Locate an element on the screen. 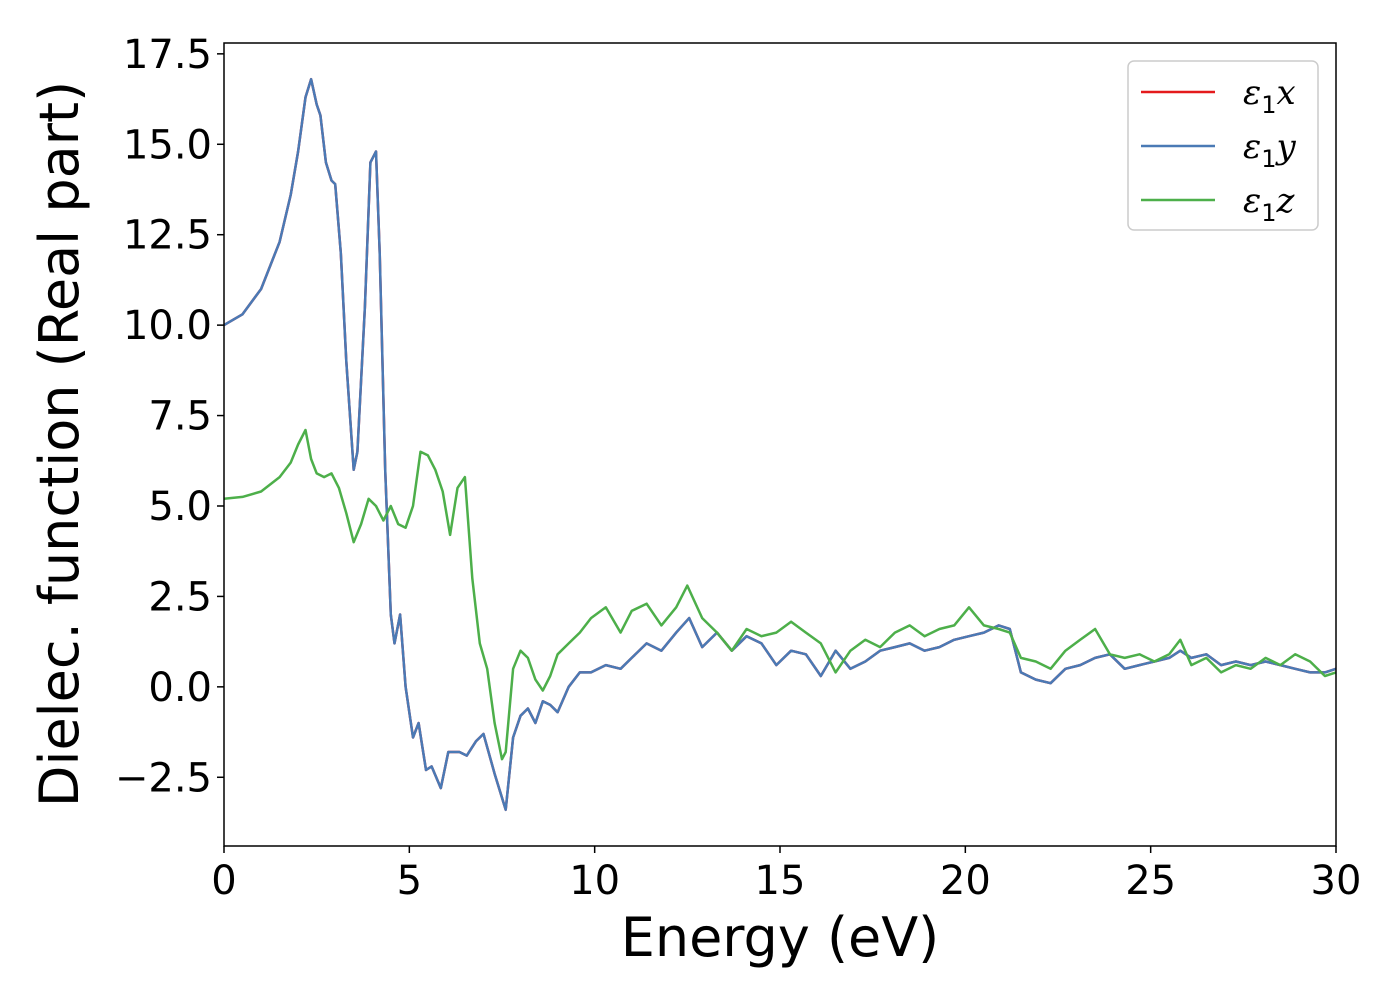 The image size is (1400, 1000). legend: ε1x ε1y ε1z is located at coordinates (1223, 145).